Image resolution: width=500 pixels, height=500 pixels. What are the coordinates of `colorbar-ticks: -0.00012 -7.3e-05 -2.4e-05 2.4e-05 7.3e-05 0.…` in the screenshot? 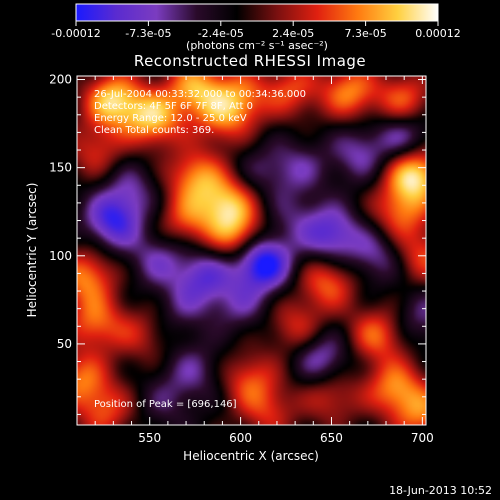 It's located at (256, 30).